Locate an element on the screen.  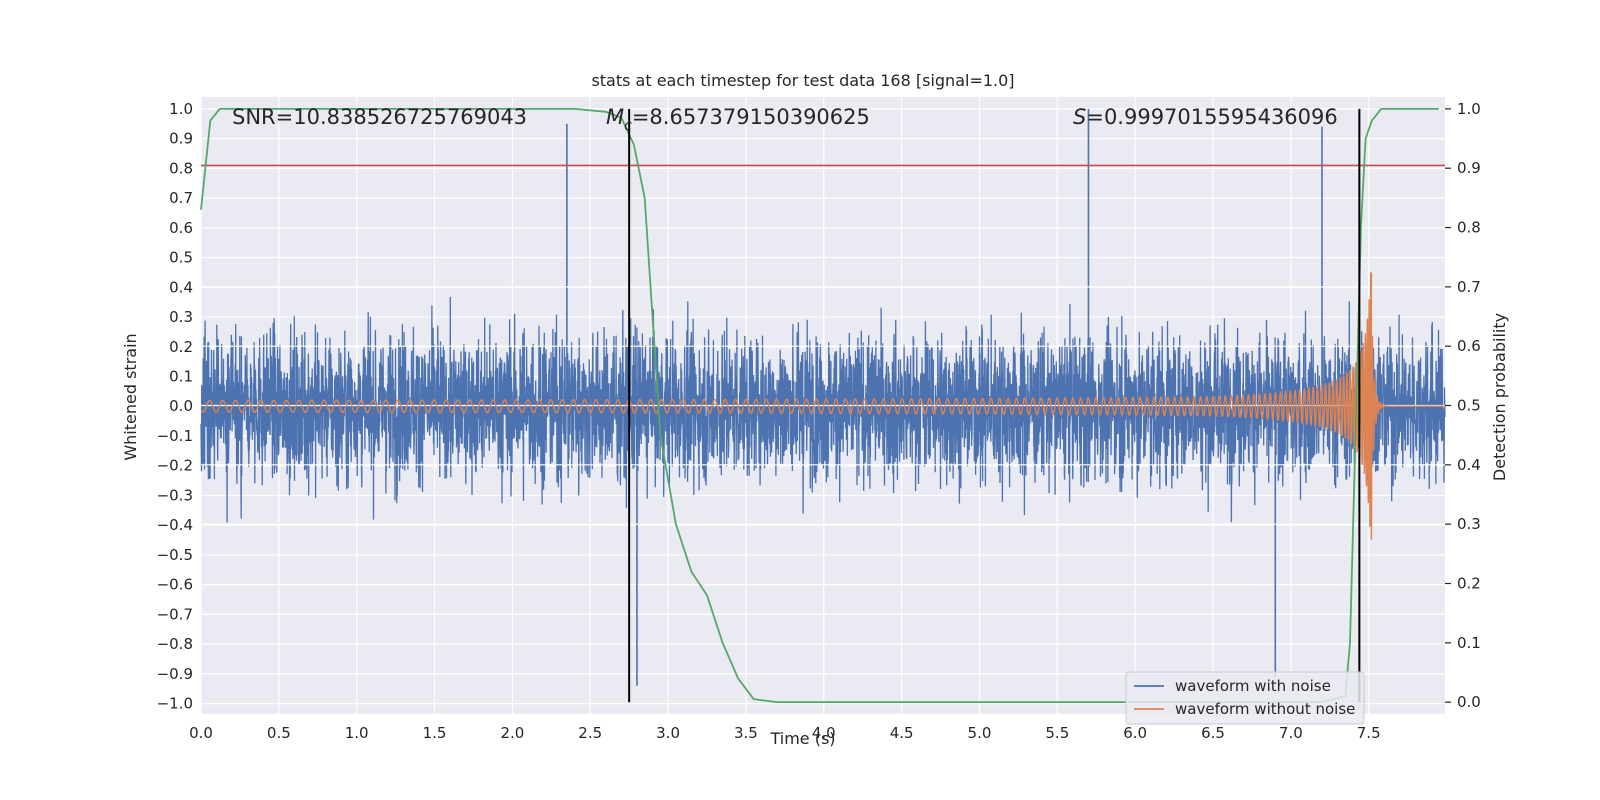
score-annotation: S=0.9997015595436096 is located at coordinates (1205, 117).